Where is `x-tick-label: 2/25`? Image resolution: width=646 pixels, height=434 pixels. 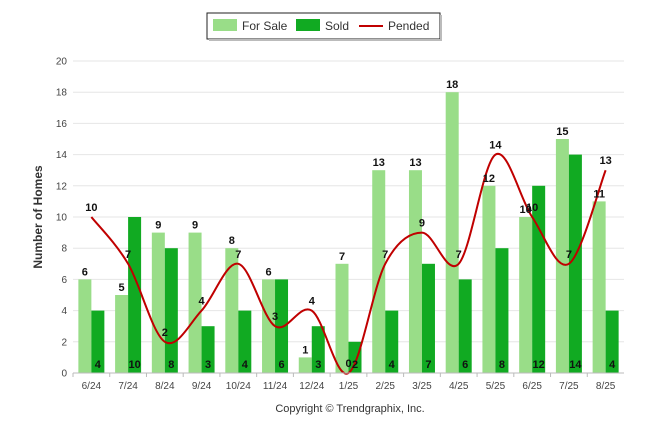
x-tick-label: 2/25 is located at coordinates (385, 386).